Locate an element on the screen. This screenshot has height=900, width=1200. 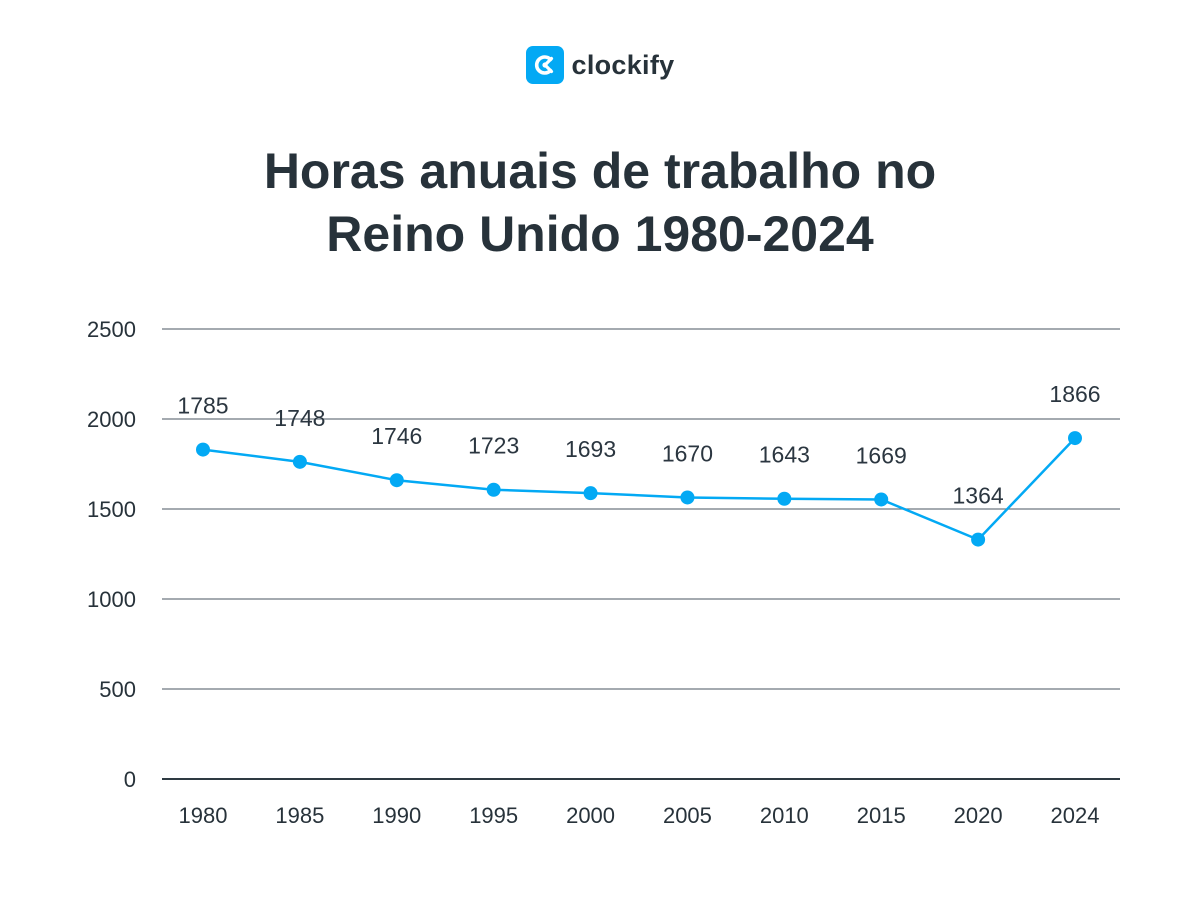
x-tick-label: 2024 is located at coordinates (1075, 815).